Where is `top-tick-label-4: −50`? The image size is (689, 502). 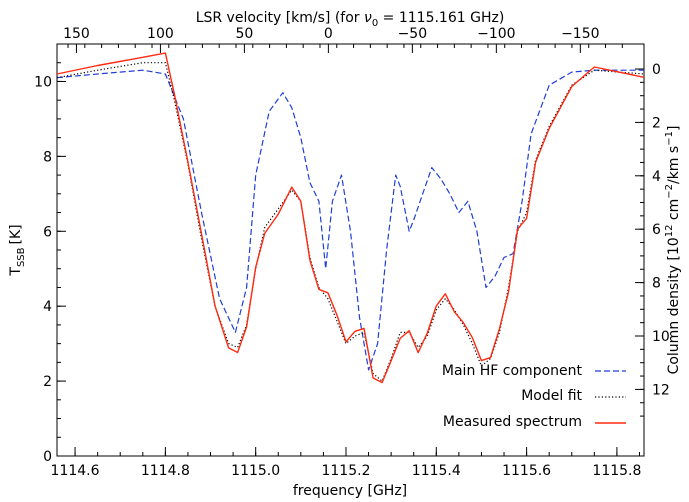 top-tick-label-4: −50 is located at coordinates (413, 34).